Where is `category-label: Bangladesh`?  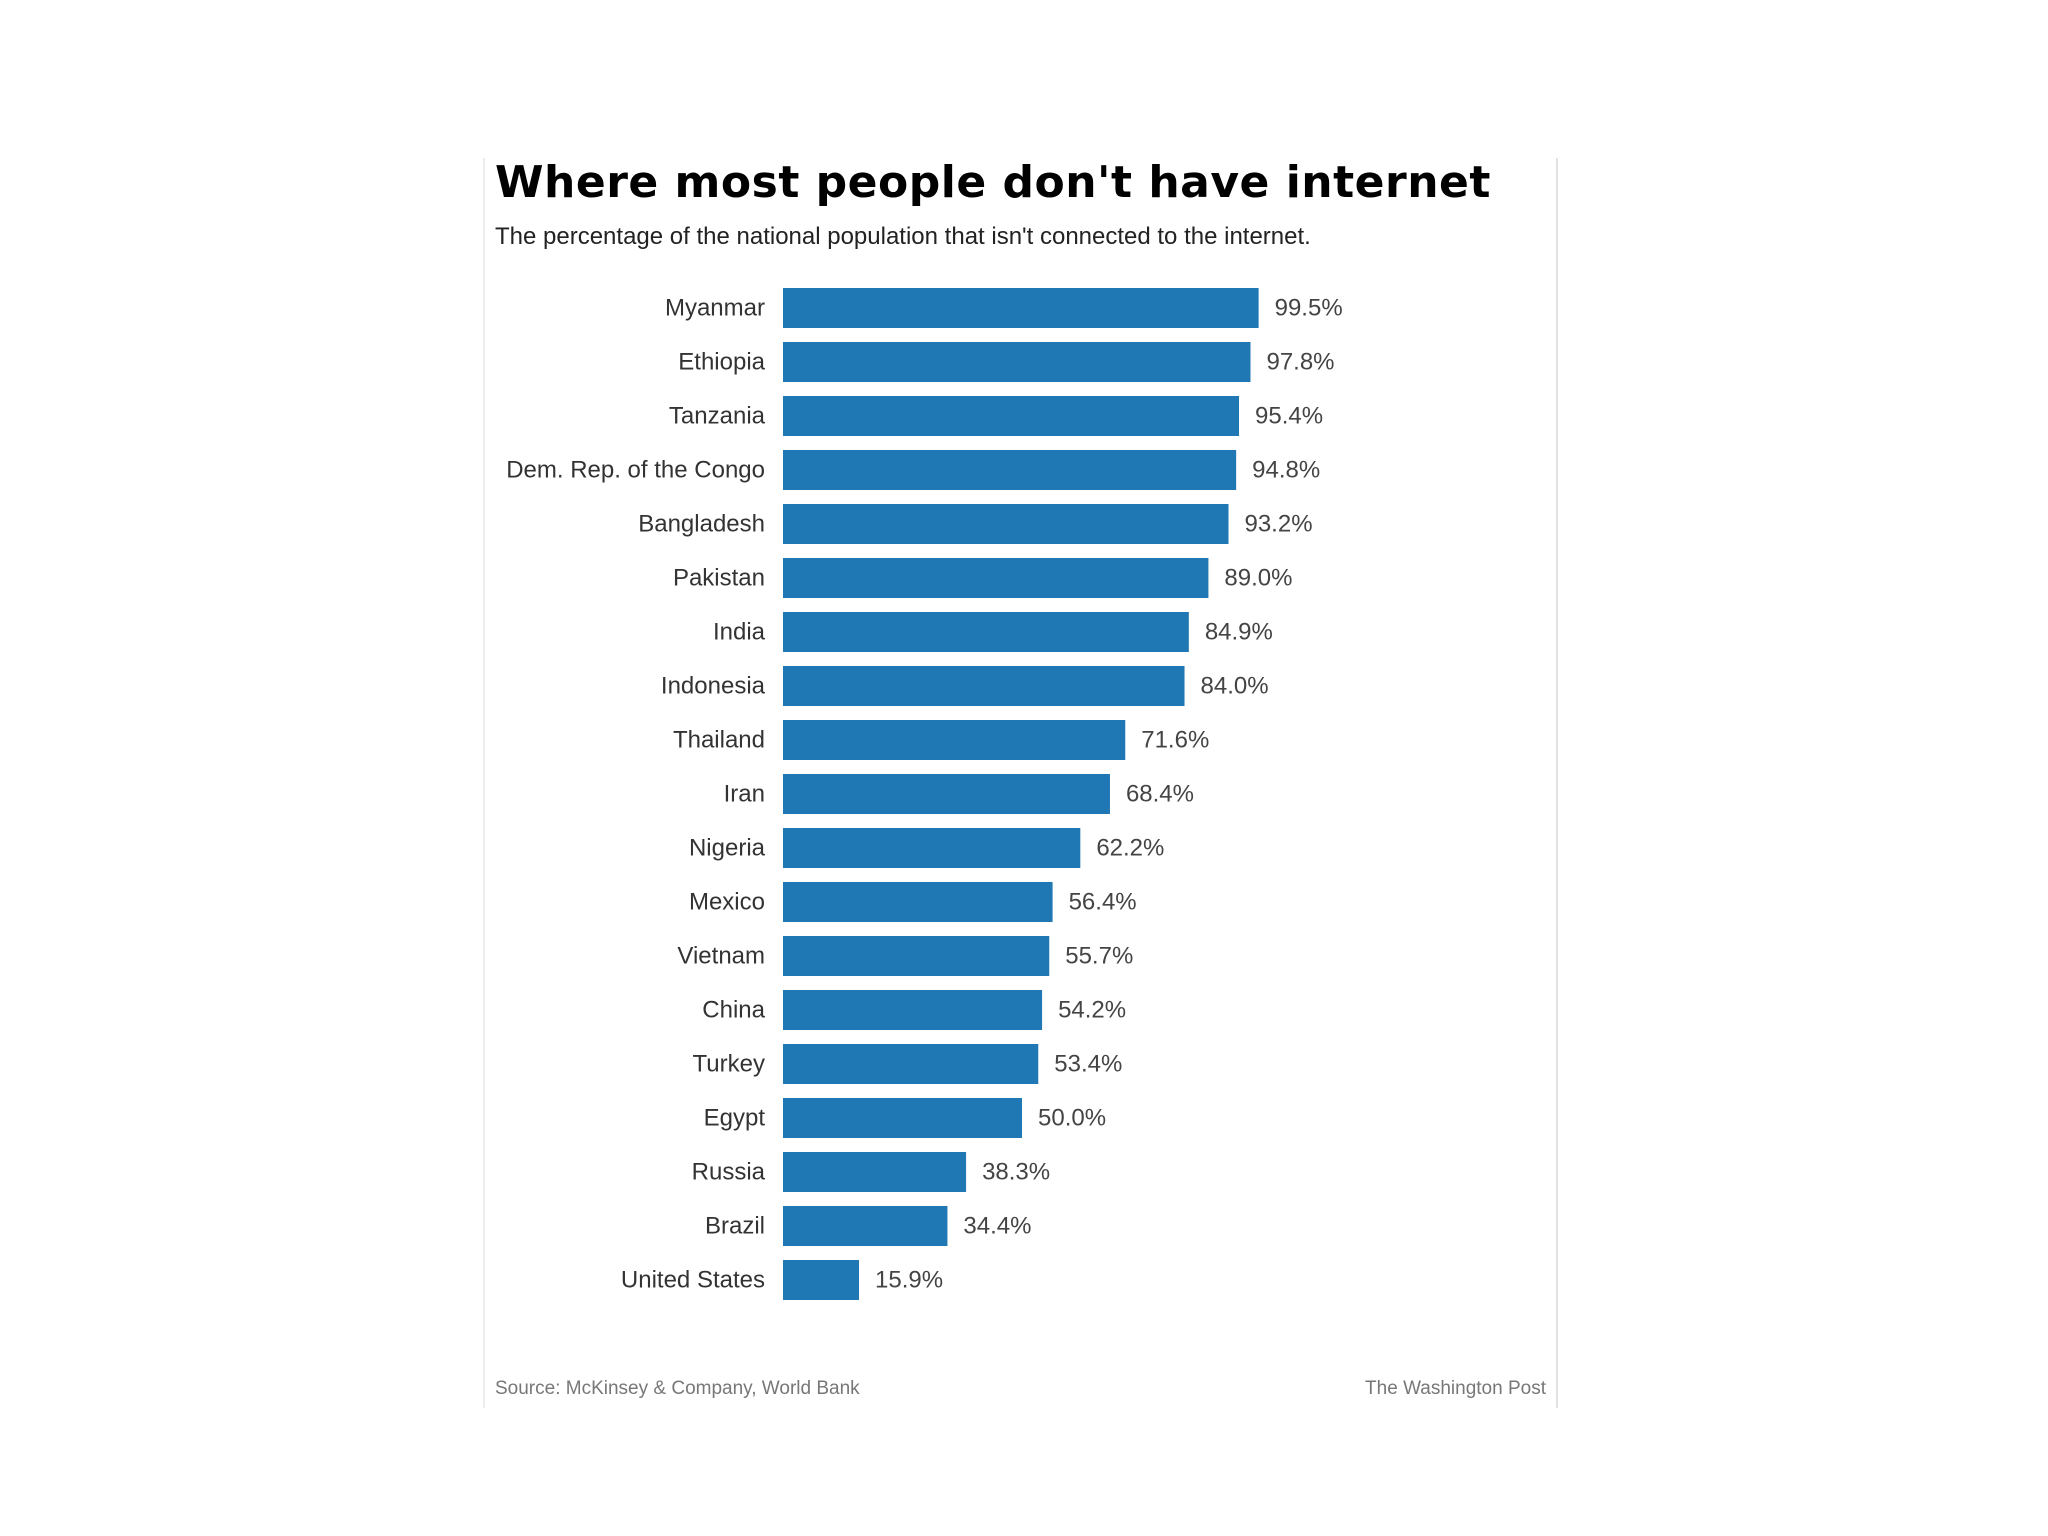 category-label: Bangladesh is located at coordinates (701, 524).